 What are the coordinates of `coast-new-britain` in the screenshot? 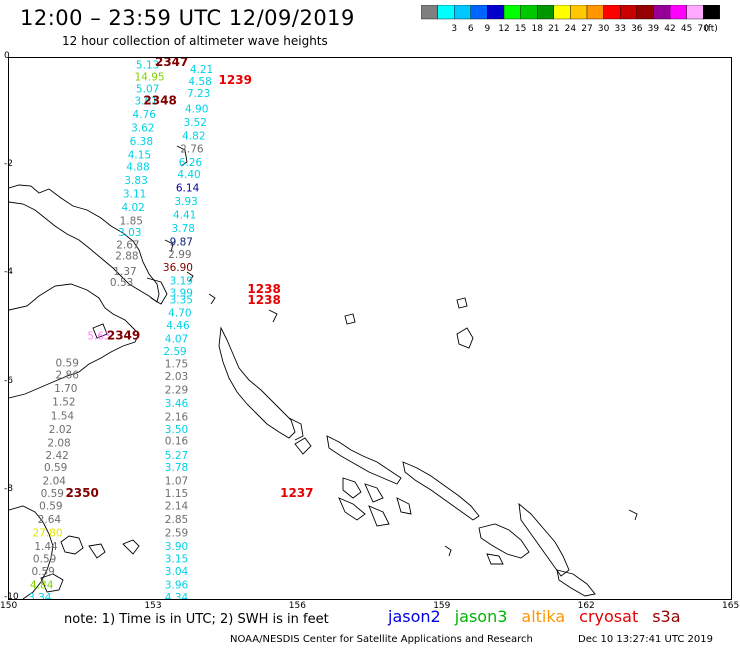 It's located at (74, 341).